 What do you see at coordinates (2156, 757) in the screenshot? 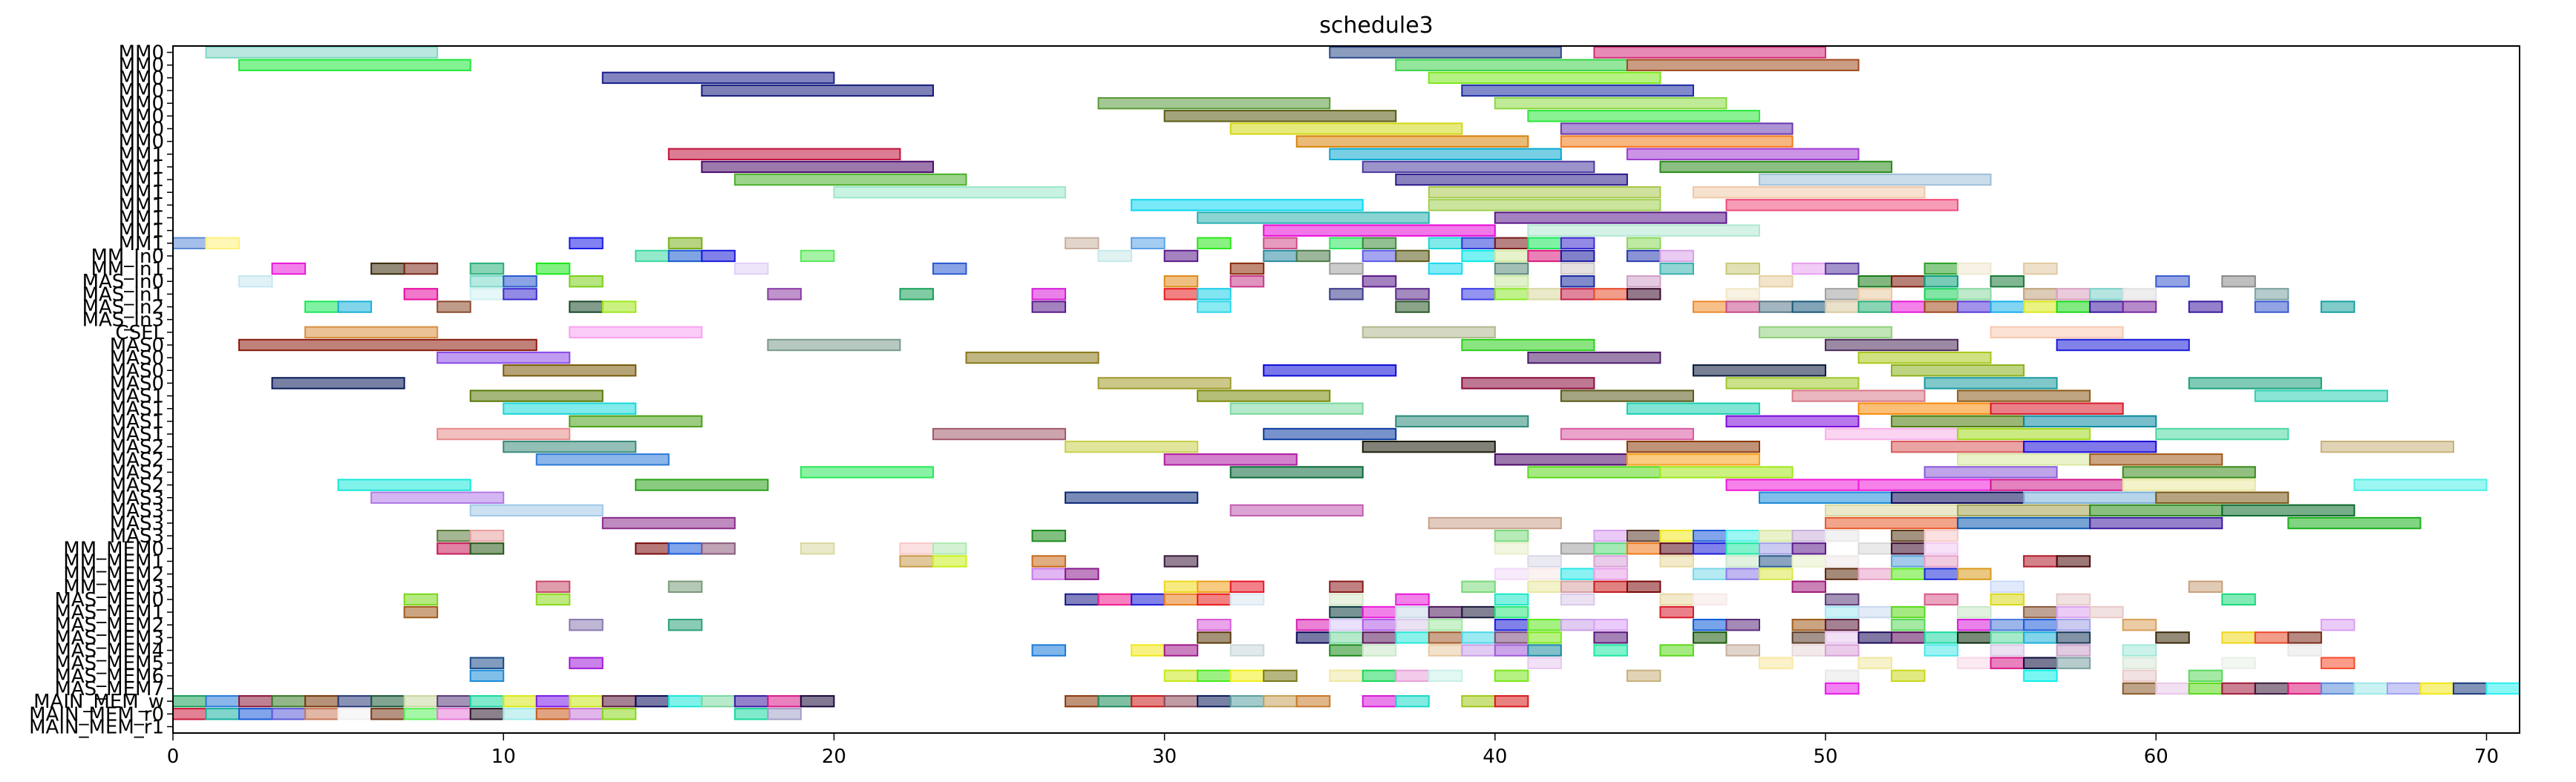
I see `x-tick-label: 60` at bounding box center [2156, 757].